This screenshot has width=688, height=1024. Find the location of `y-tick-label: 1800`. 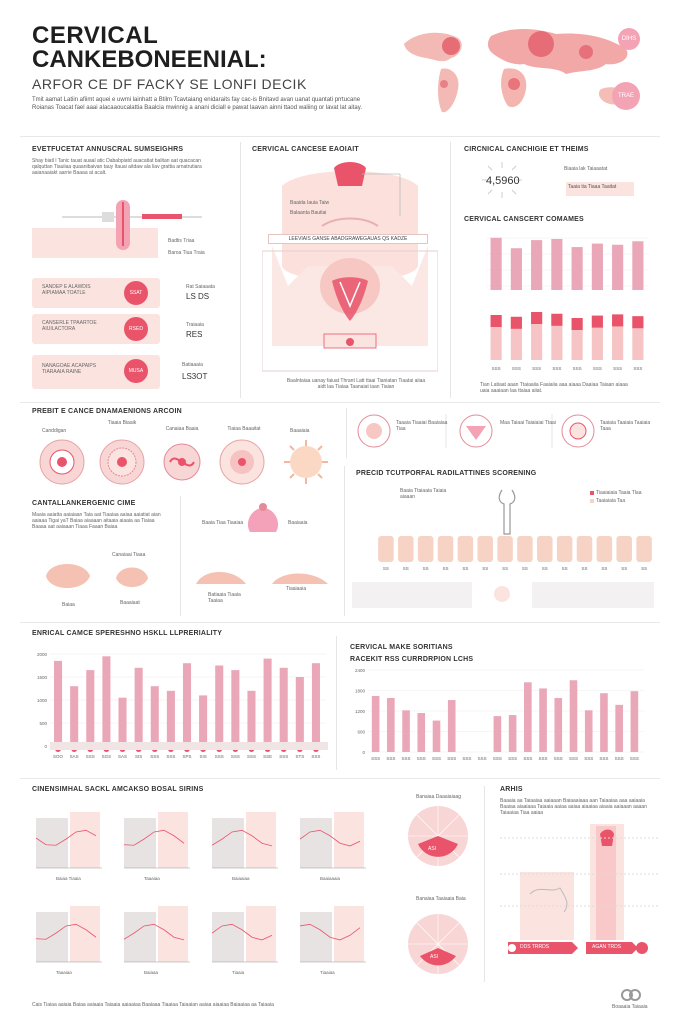

y-tick-label: 1800 is located at coordinates (360, 691).